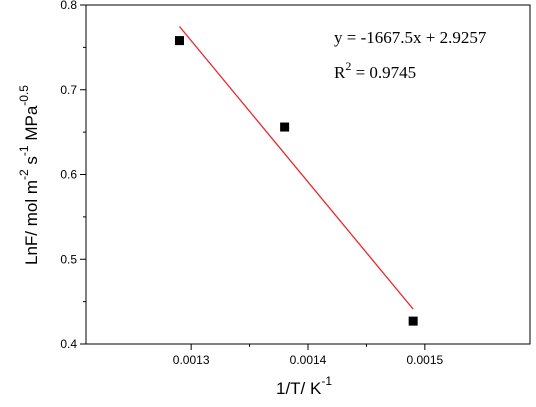 The width and height of the screenshot is (536, 407). I want to click on y-axis-label-part: MPa, so click(31, 125).